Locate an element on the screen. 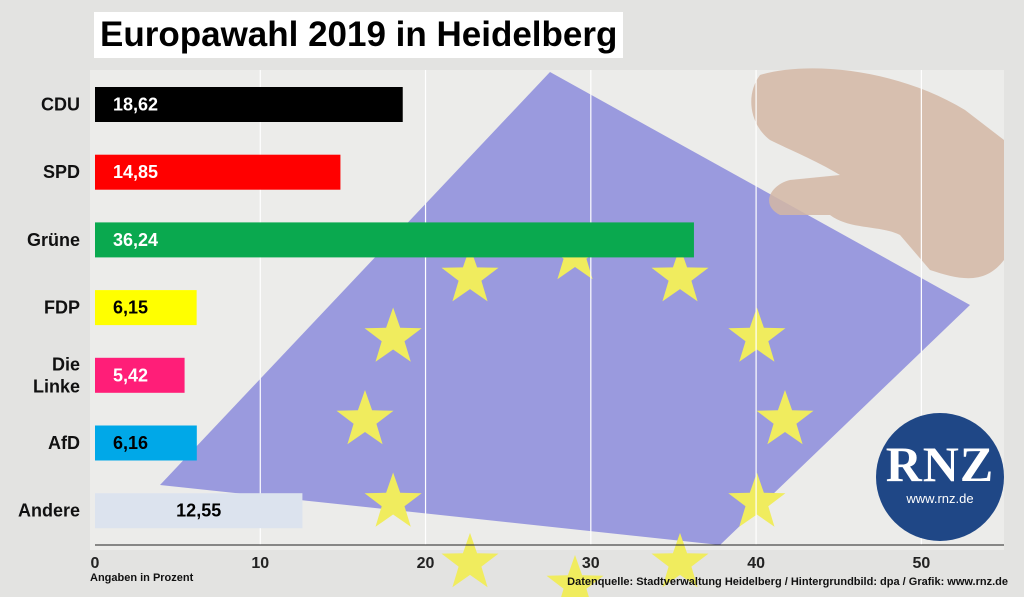 This screenshot has width=1024, height=597. value-label: 12,55 is located at coordinates (198, 511).